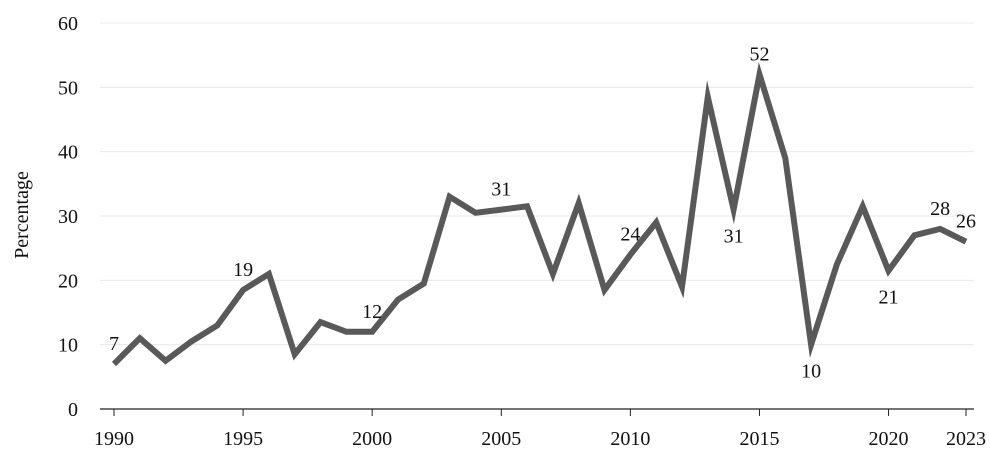 The height and width of the screenshot is (449, 990). What do you see at coordinates (372, 438) in the screenshot?
I see `x-tick-label: 2000` at bounding box center [372, 438].